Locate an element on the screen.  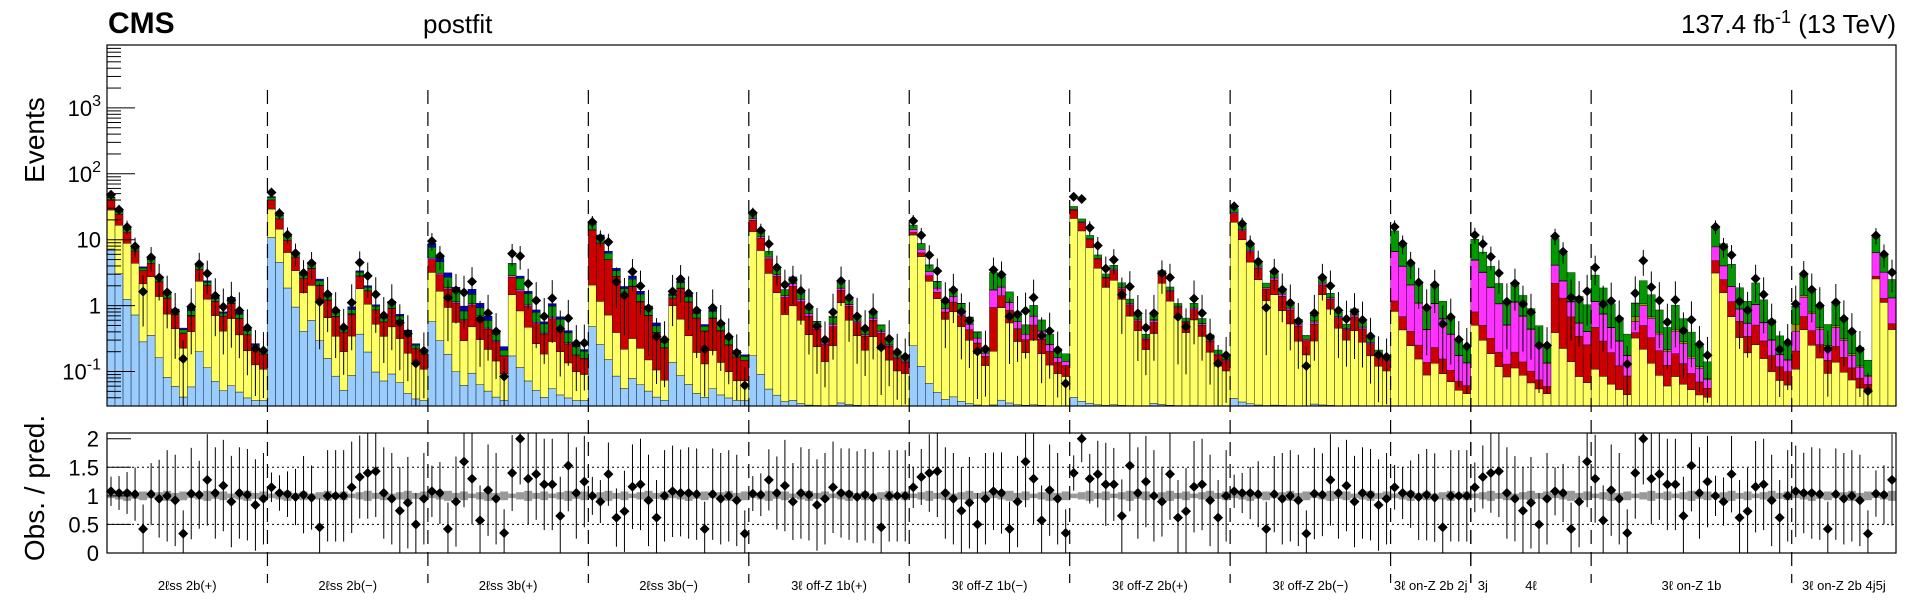
stack-bar-81-s2 is located at coordinates (761, 244).